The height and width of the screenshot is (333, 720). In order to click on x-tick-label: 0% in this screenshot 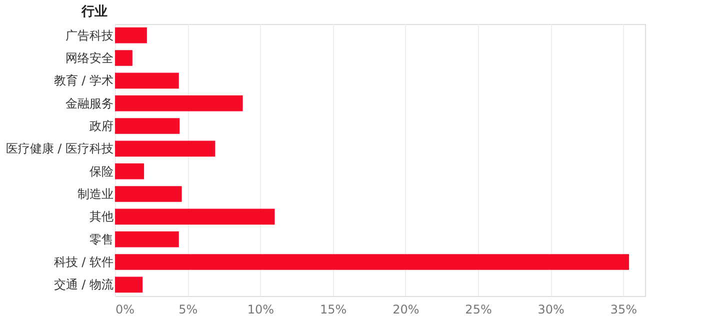, I will do `click(125, 309)`.